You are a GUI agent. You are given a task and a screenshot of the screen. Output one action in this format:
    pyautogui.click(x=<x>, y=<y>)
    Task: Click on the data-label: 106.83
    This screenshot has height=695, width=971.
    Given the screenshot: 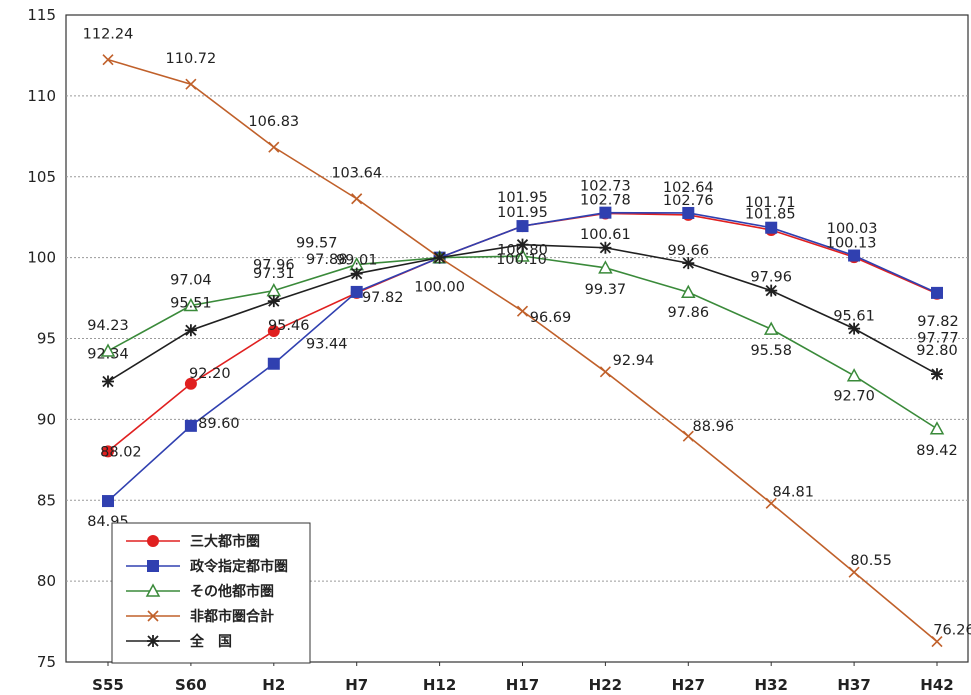 What is the action you would take?
    pyautogui.click(x=273, y=122)
    